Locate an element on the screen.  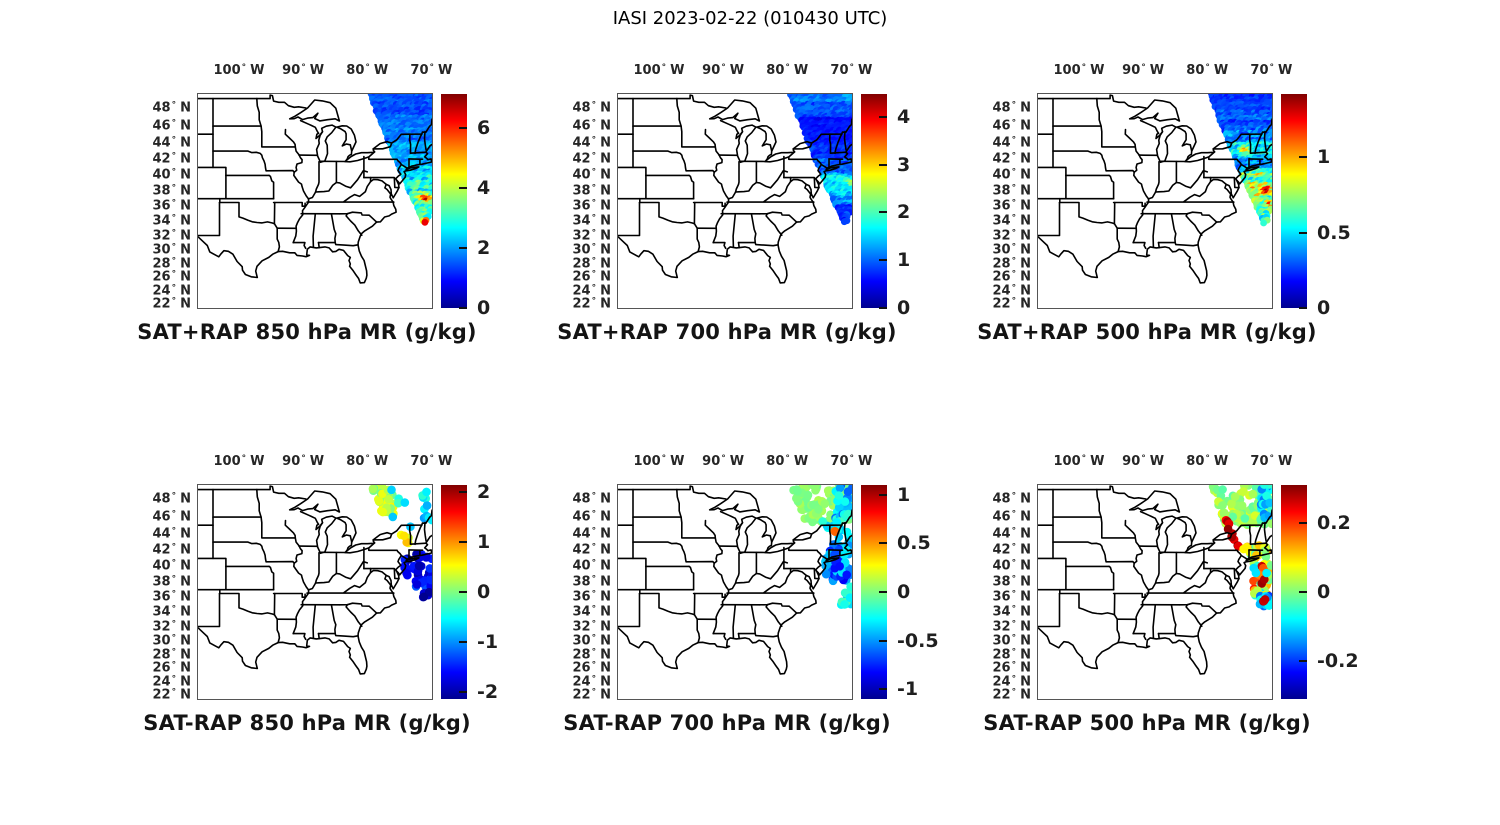
axes-box is located at coordinates (315, 201).